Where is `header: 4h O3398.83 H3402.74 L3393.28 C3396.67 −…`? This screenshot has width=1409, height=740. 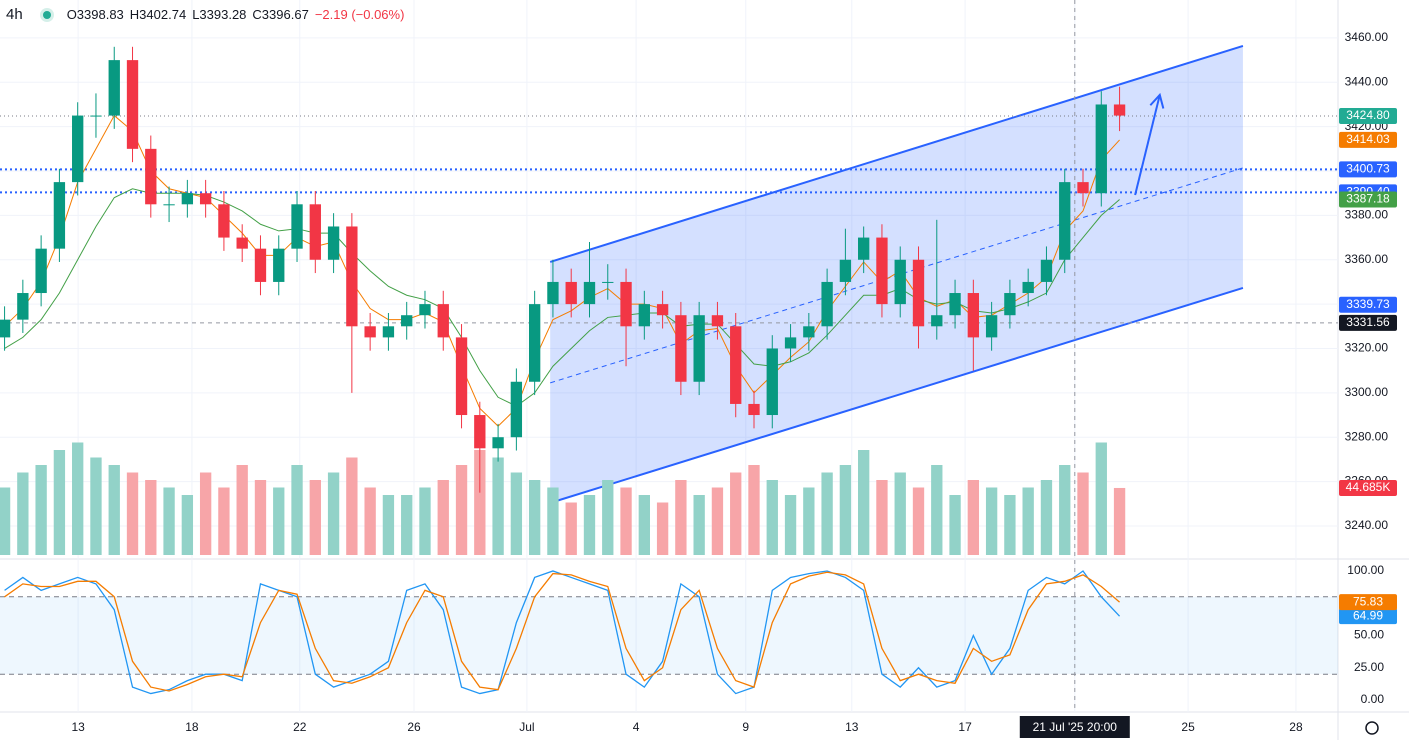 header: 4h O3398.83 H3402.74 L3393.28 C3396.67 −… is located at coordinates (205, 14).